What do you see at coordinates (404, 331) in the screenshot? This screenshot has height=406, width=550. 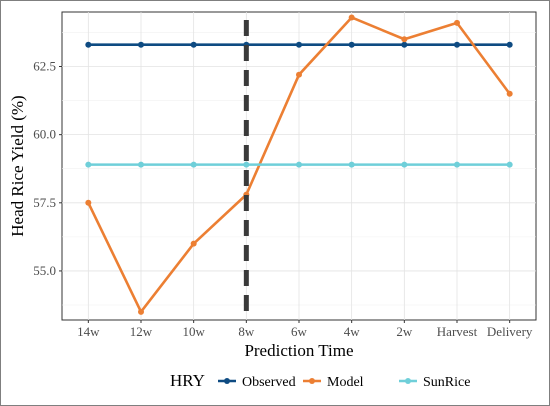 I see `x-tick-label: 2w` at bounding box center [404, 331].